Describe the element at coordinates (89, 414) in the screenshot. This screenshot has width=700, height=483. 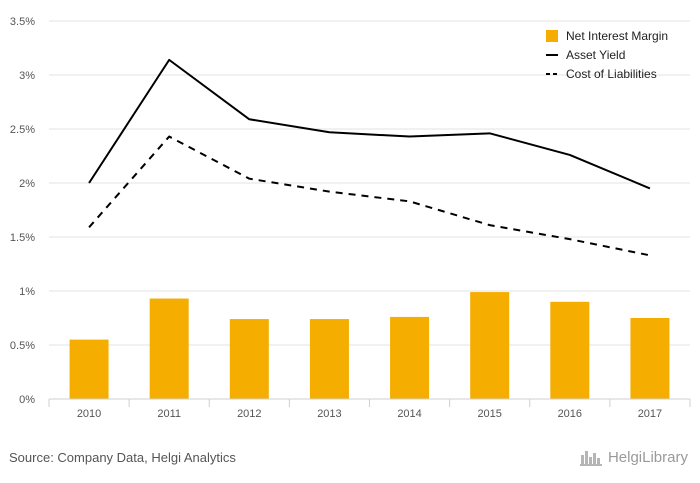
I see `x-tick-label: 2010` at that location.